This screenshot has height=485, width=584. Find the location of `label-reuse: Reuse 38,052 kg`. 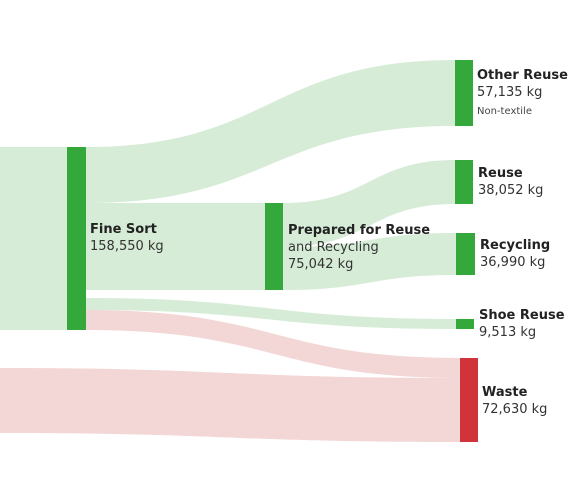

label-reuse: Reuse 38,052 kg is located at coordinates (510, 182).